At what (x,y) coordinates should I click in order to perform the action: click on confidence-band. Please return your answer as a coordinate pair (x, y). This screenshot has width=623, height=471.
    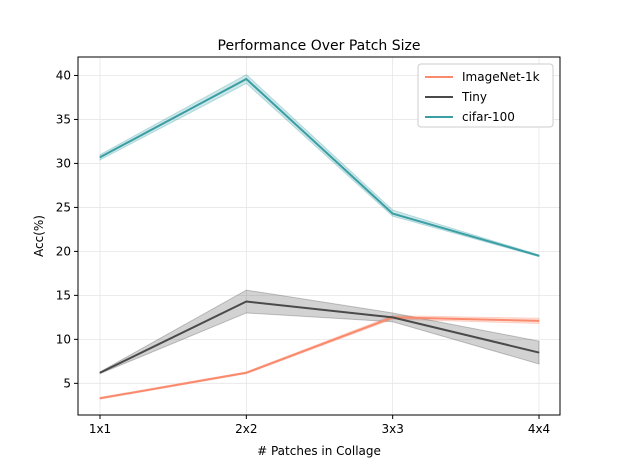
    Looking at the image, I should click on (319, 332).